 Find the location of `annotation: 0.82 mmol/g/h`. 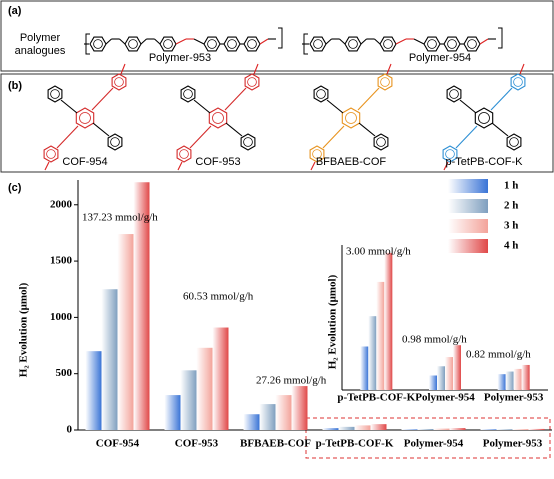

annotation: 0.82 mmol/g/h is located at coordinates (498, 355).